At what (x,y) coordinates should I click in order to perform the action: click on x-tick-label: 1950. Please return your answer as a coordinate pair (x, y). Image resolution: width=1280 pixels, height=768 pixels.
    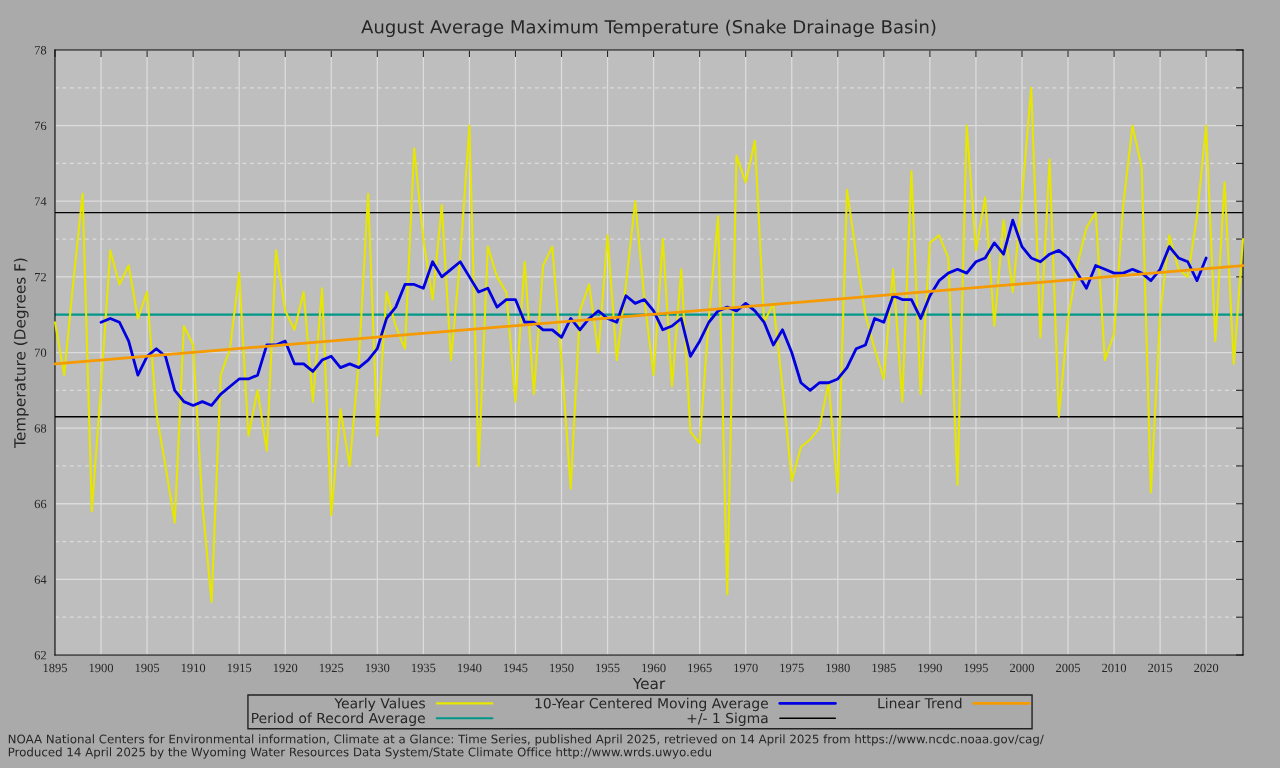
    Looking at the image, I should click on (562, 668).